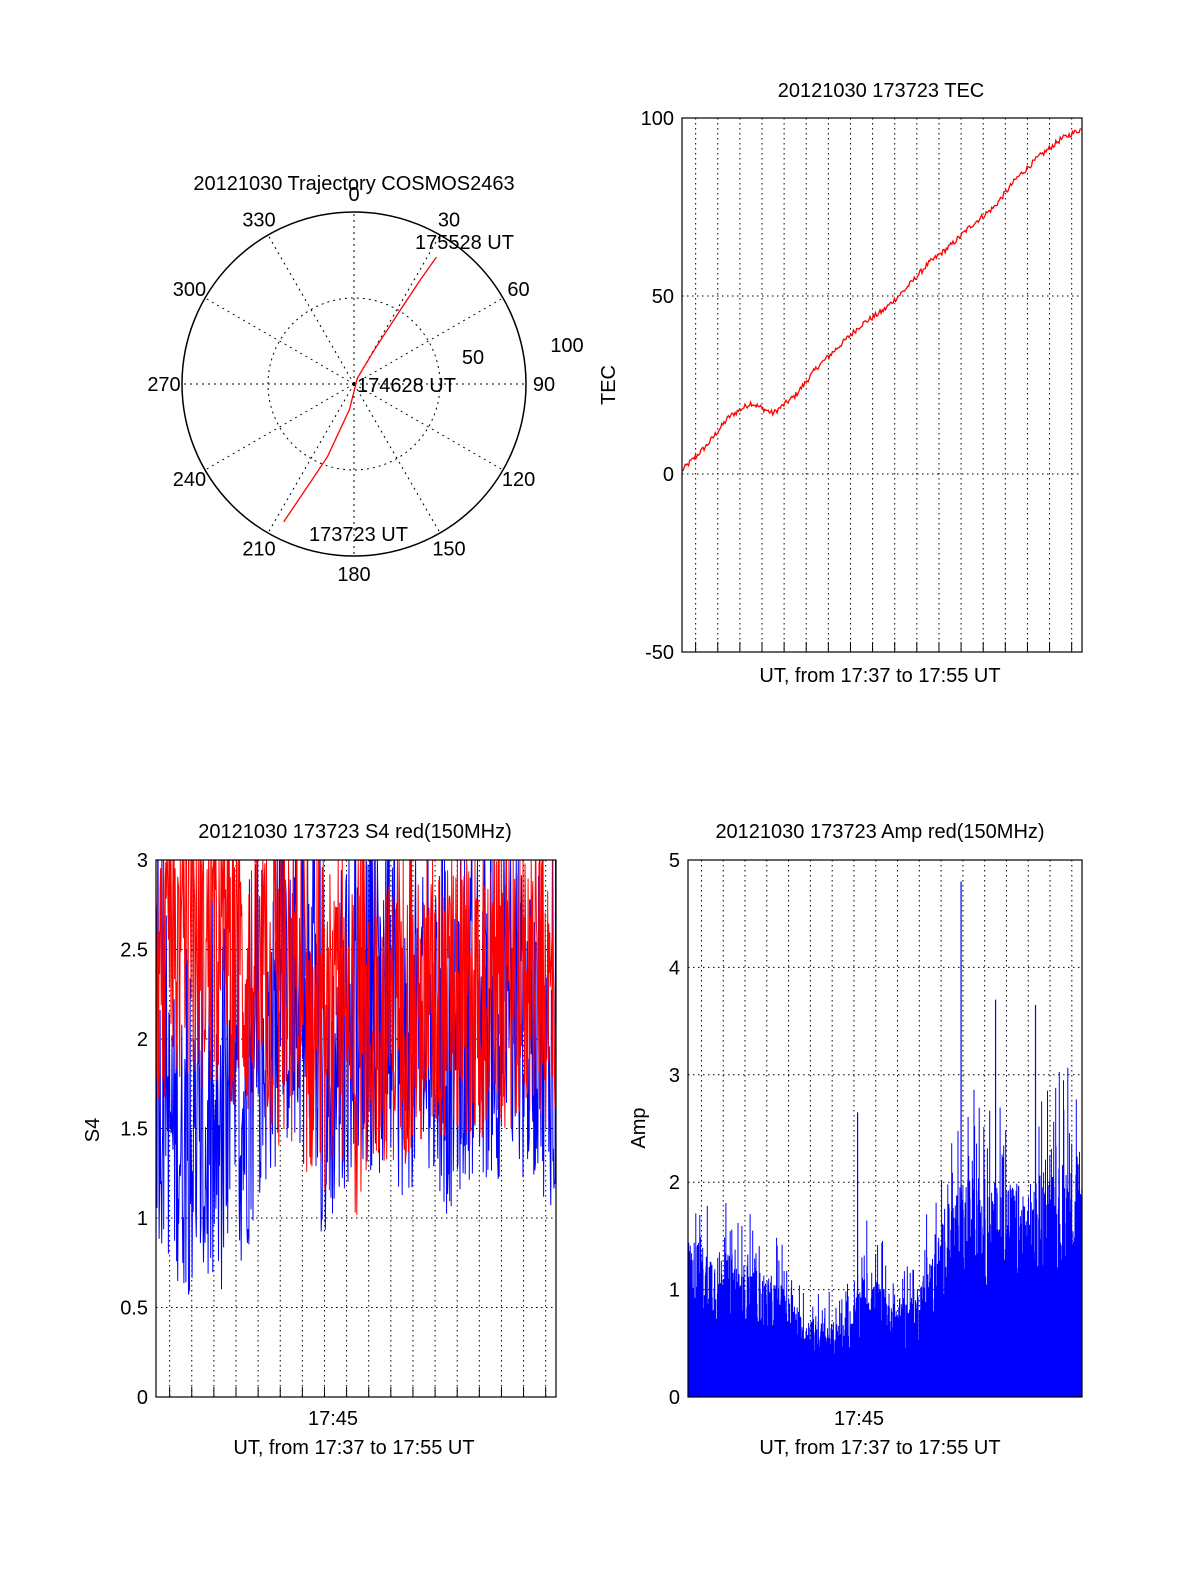  I want to click on amp-ytick-label: 4, so click(674, 968).